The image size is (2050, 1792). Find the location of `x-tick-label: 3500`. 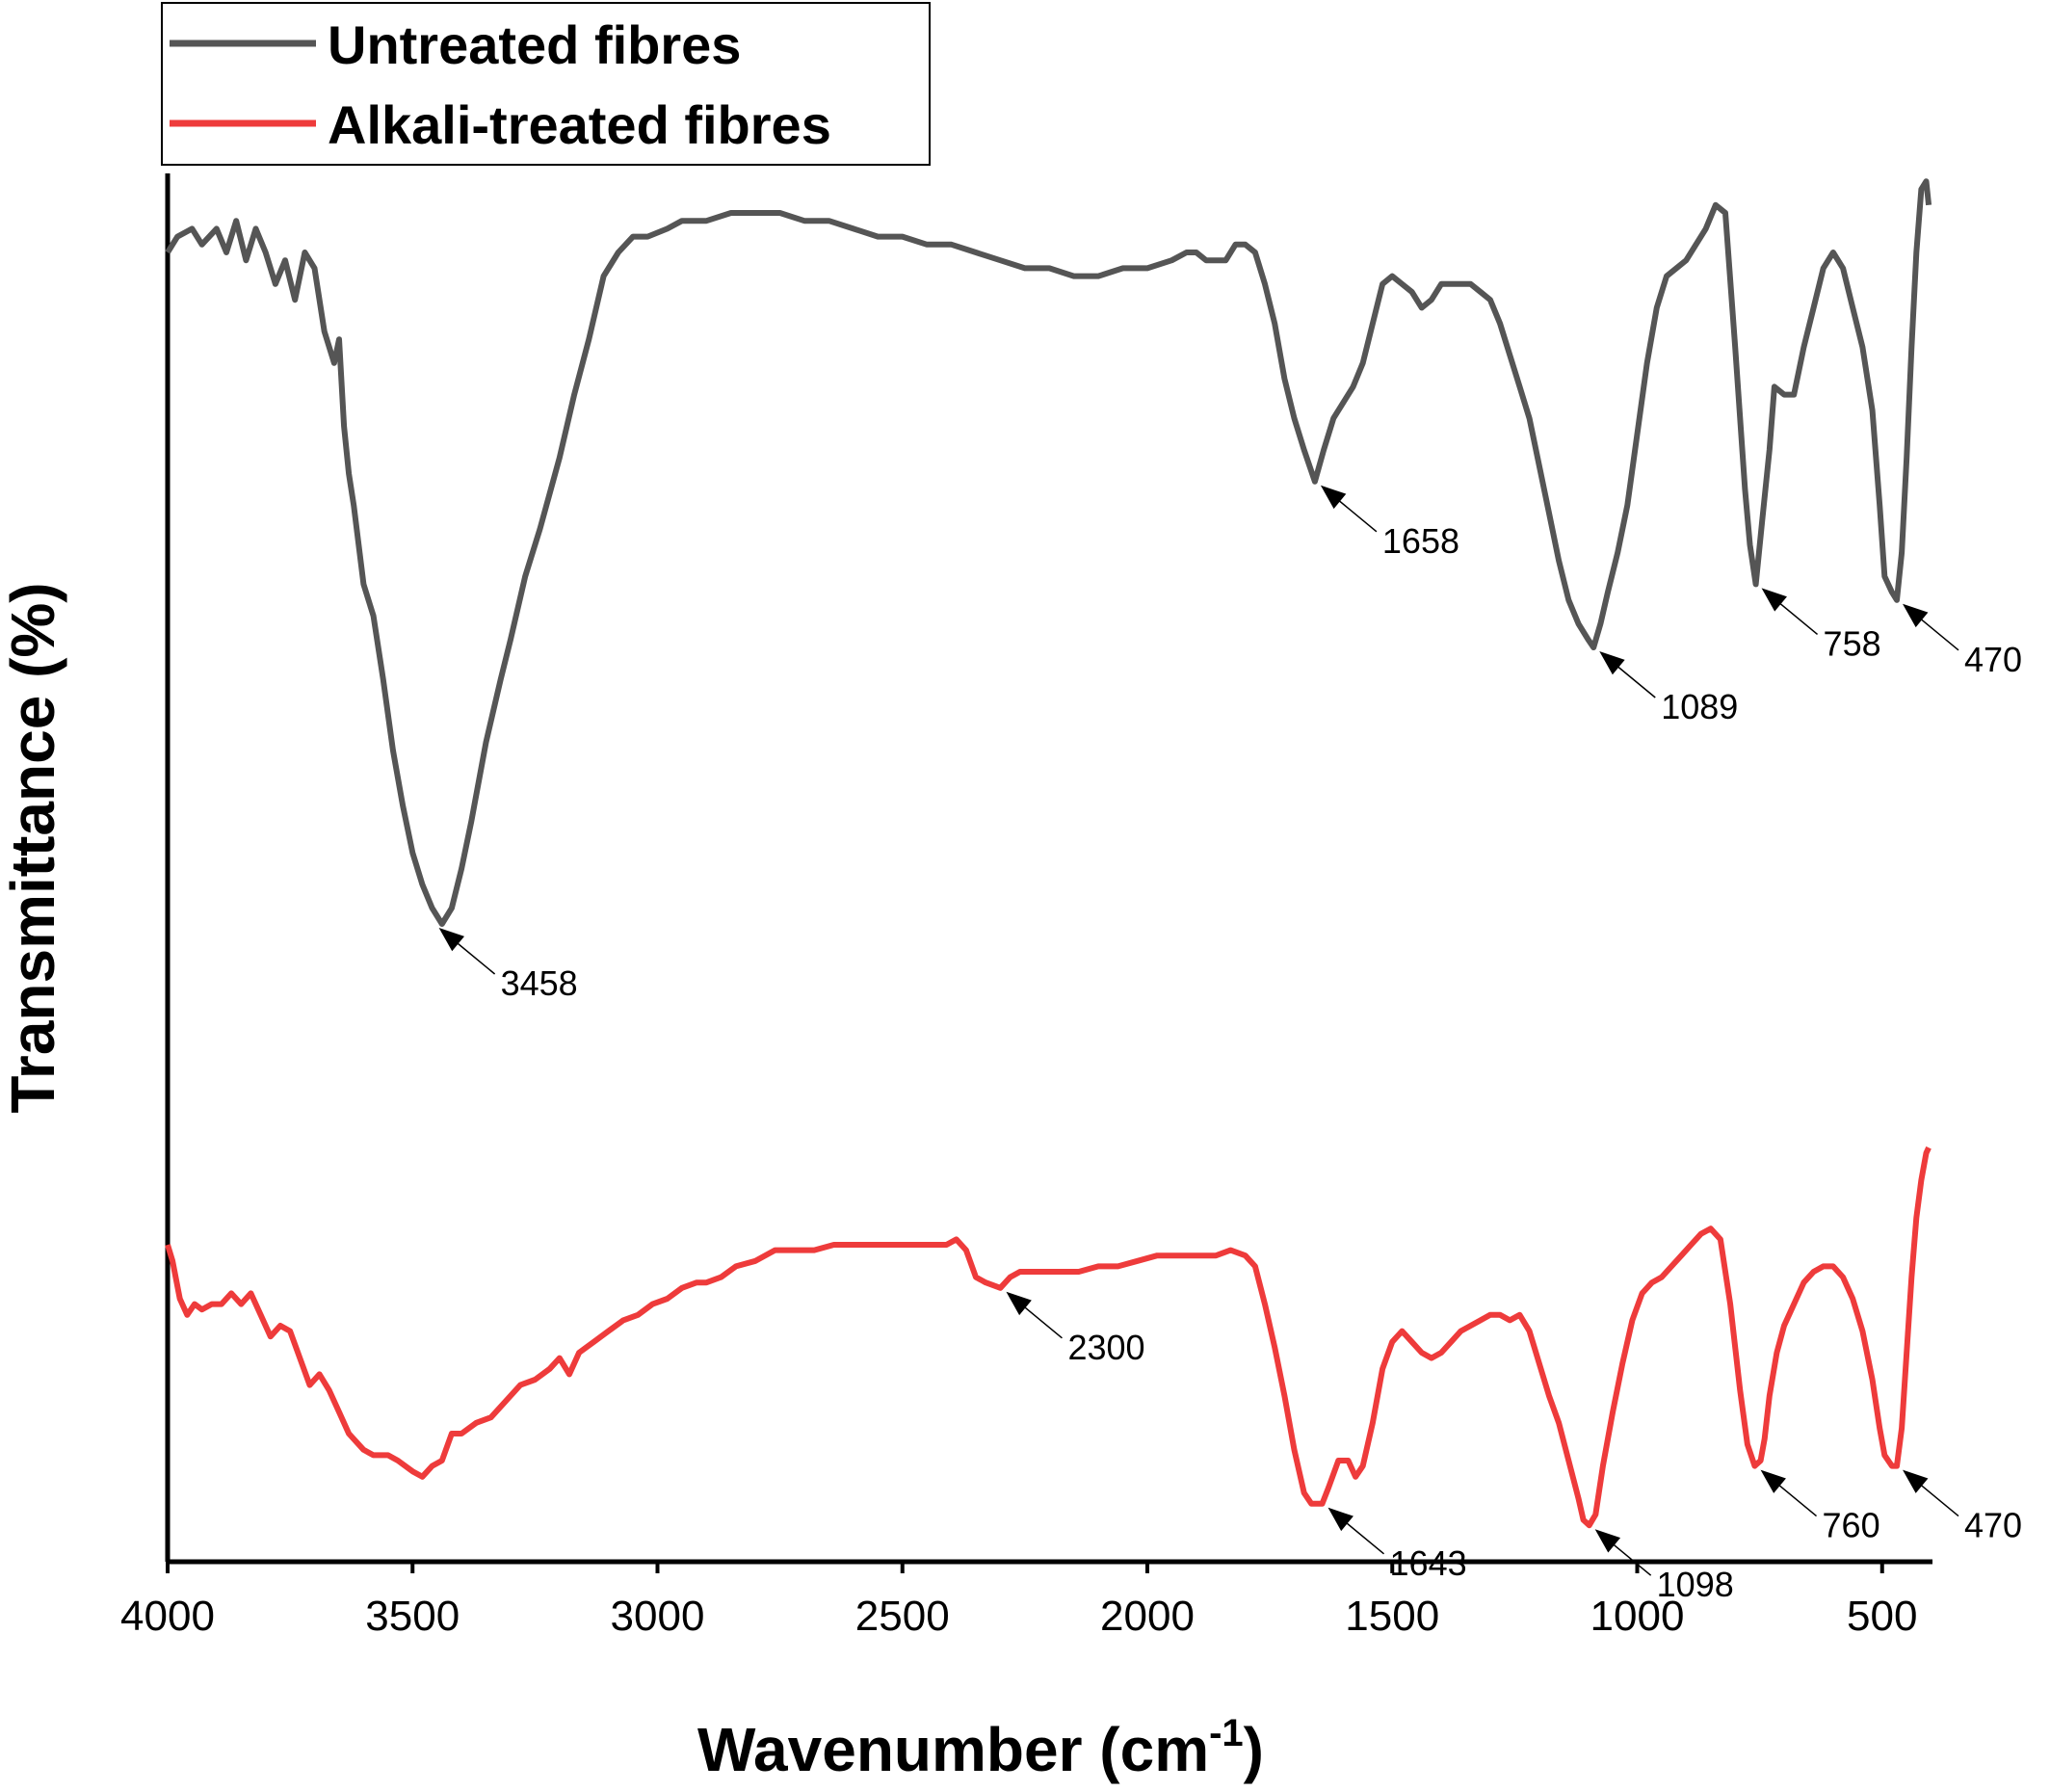

x-tick-label: 3500 is located at coordinates (412, 1617).